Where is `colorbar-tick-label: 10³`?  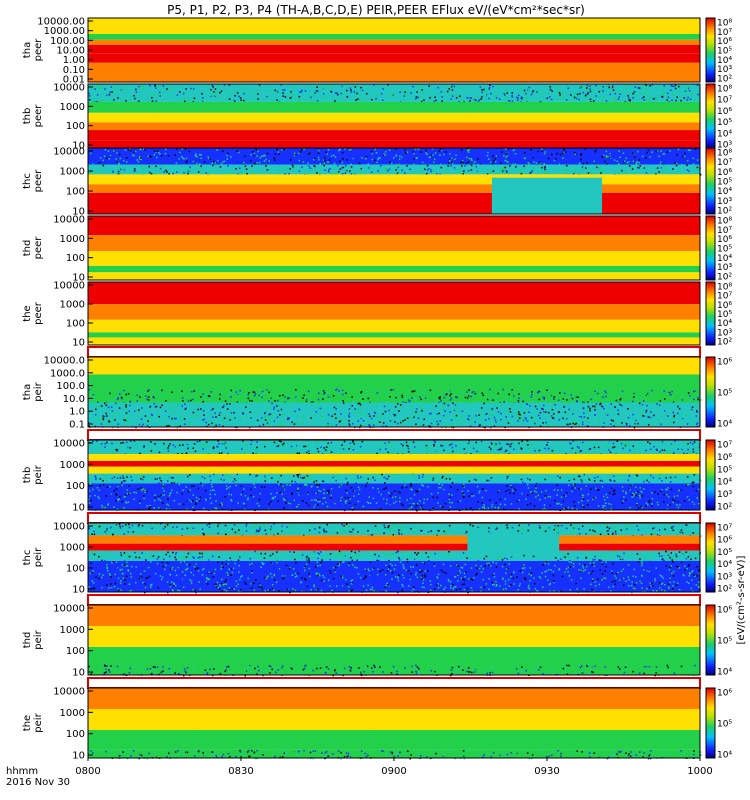
colorbar-tick-label: 10³ is located at coordinates (724, 70).